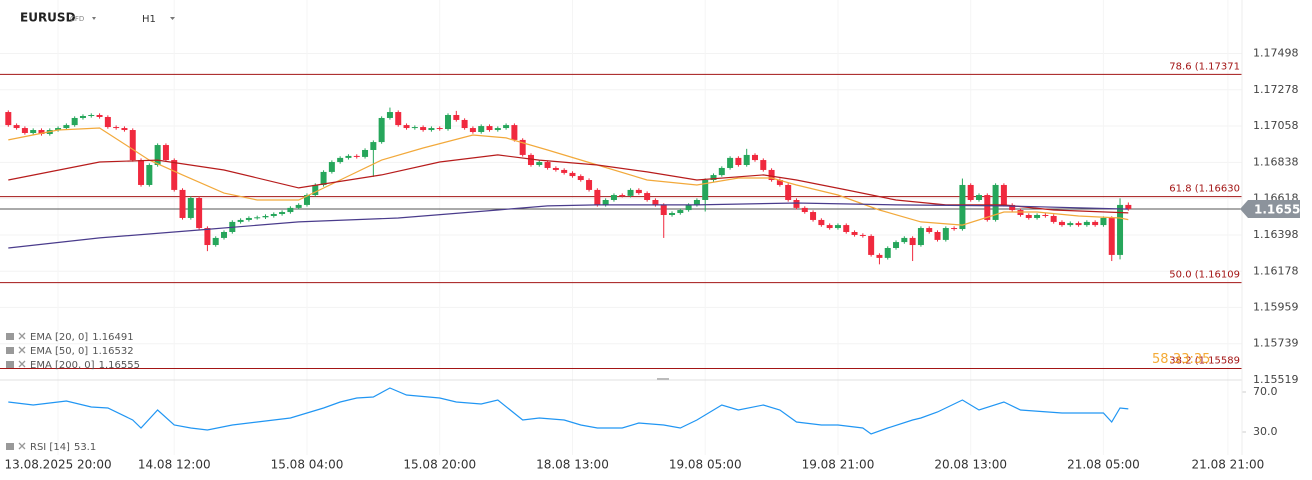 The width and height of the screenshot is (1312, 480). Describe the element at coordinates (174, 465) in the screenshot. I see `x-tick-label: 14.08 12:00` at that location.